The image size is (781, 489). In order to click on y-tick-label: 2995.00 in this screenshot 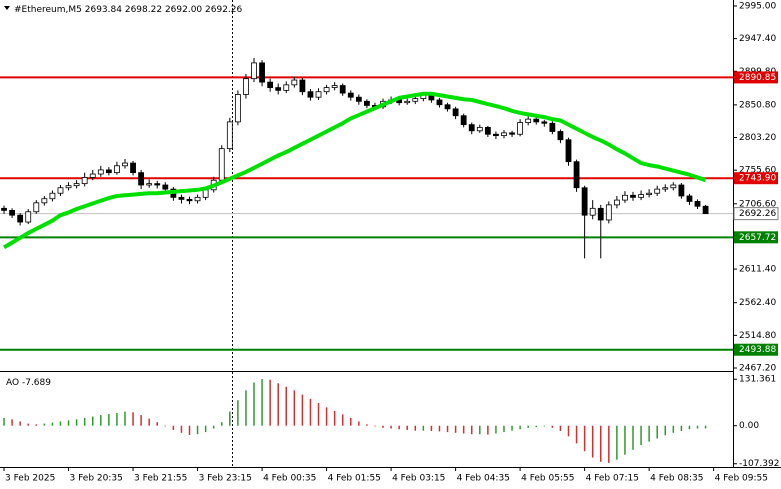, I will do `click(757, 6)`.